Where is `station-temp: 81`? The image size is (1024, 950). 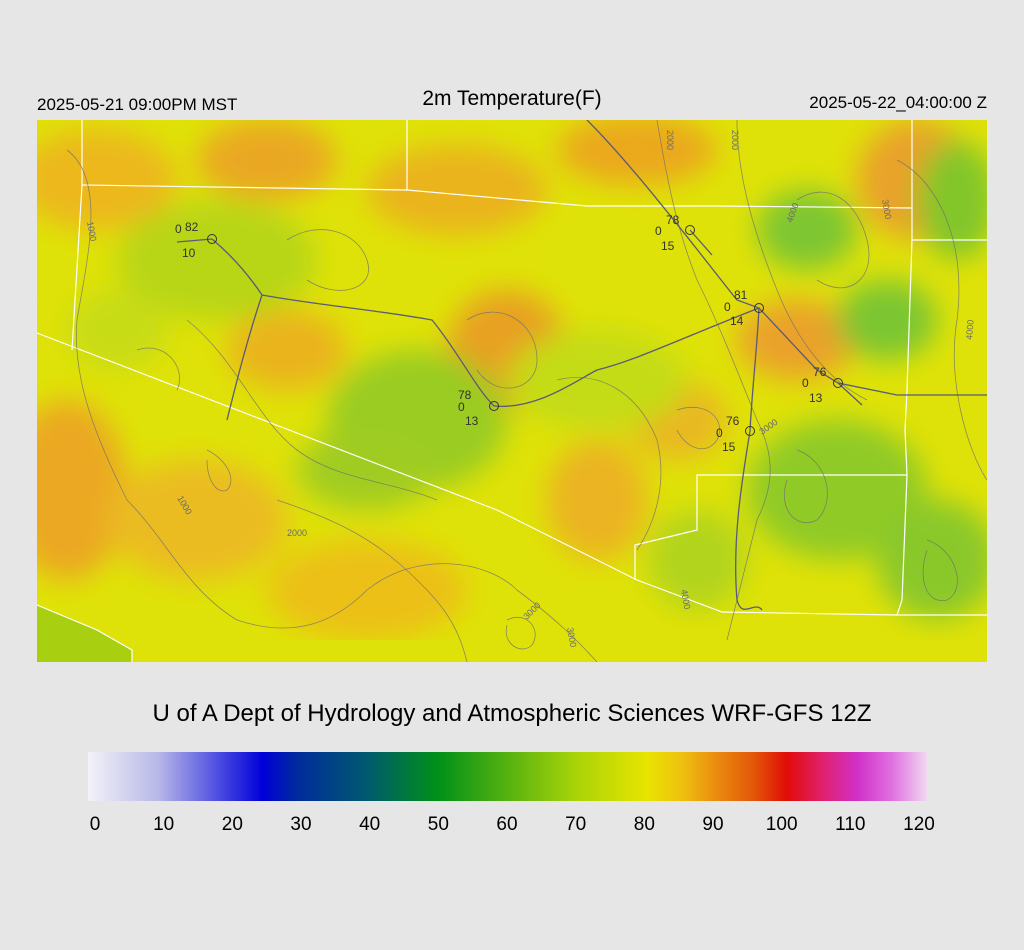
station-temp: 81 is located at coordinates (741, 295).